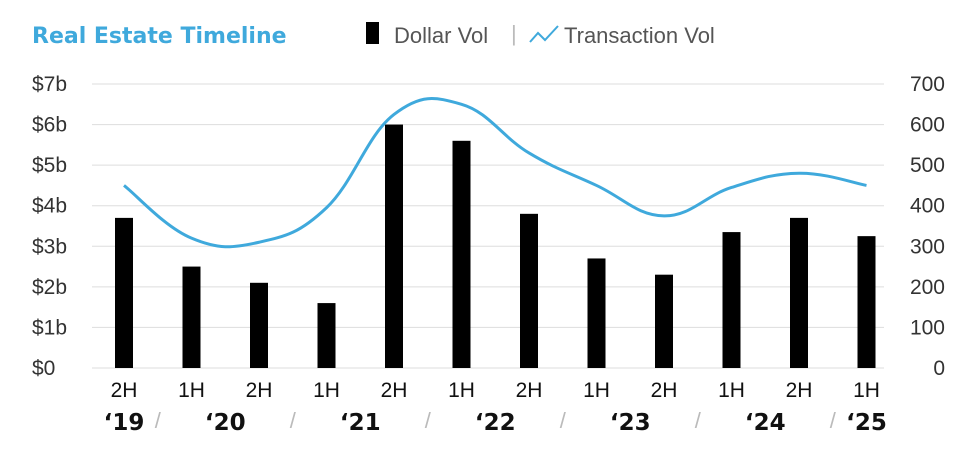  Describe the element at coordinates (927, 327) in the screenshot. I see `y-right-tick-label: 100` at that location.